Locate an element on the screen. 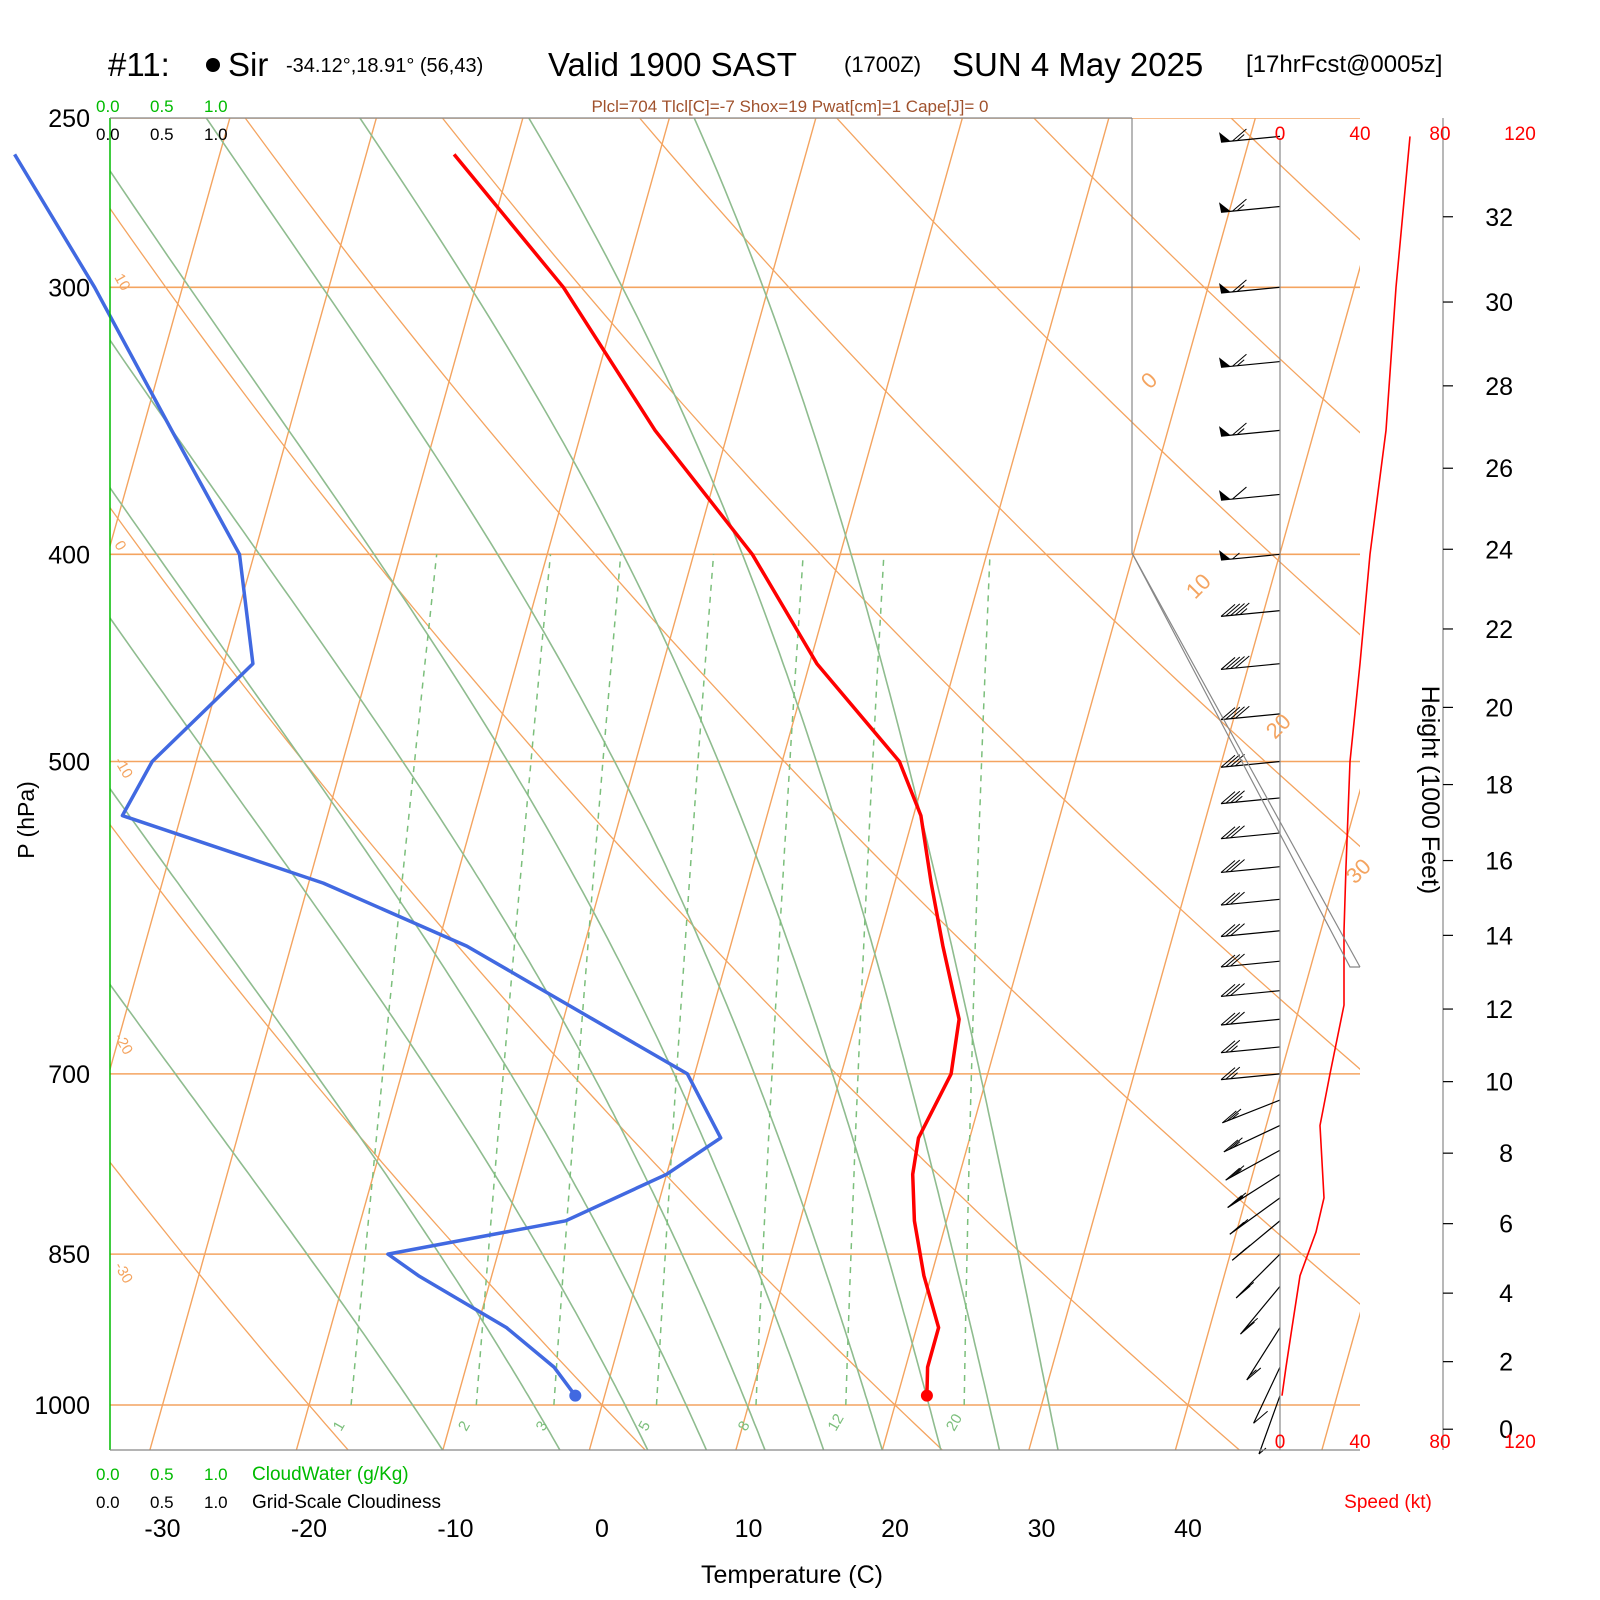 The image size is (1600, 1600). temperature-tick-label: 0 is located at coordinates (602, 1529).